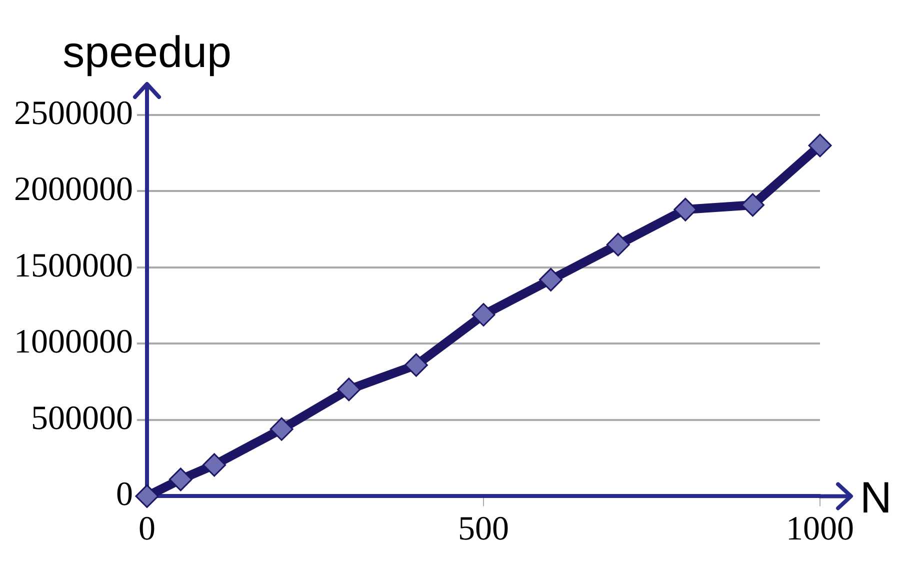 Image resolution: width=920 pixels, height=565 pixels. I want to click on x-axis-title: N, so click(876, 497).